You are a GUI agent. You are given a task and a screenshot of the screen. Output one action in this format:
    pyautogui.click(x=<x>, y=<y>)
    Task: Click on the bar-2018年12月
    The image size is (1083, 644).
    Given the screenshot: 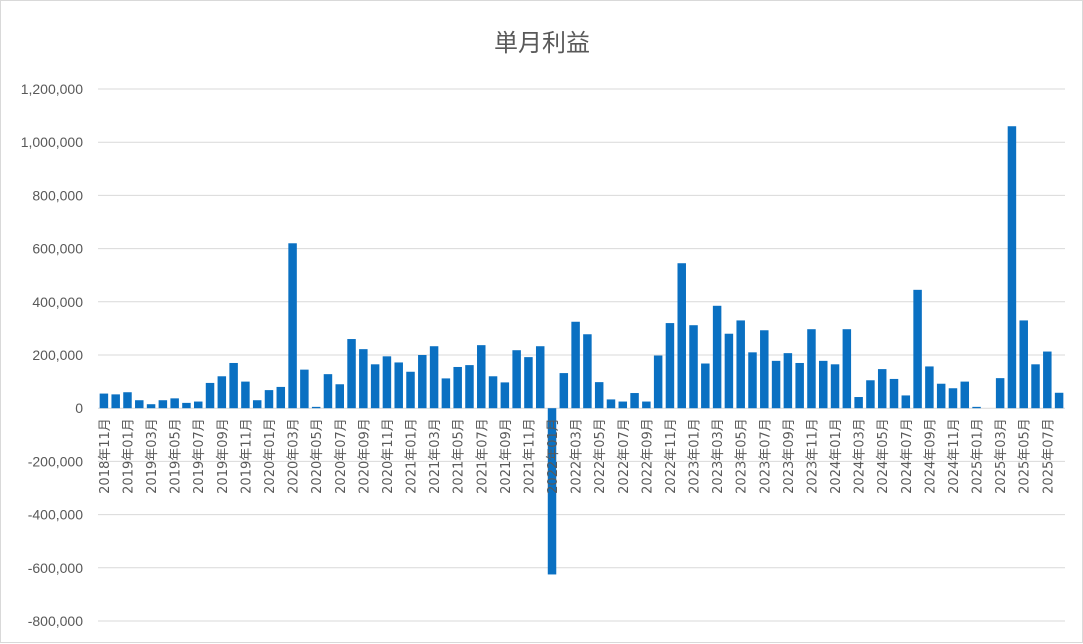 What is the action you would take?
    pyautogui.click(x=115, y=401)
    